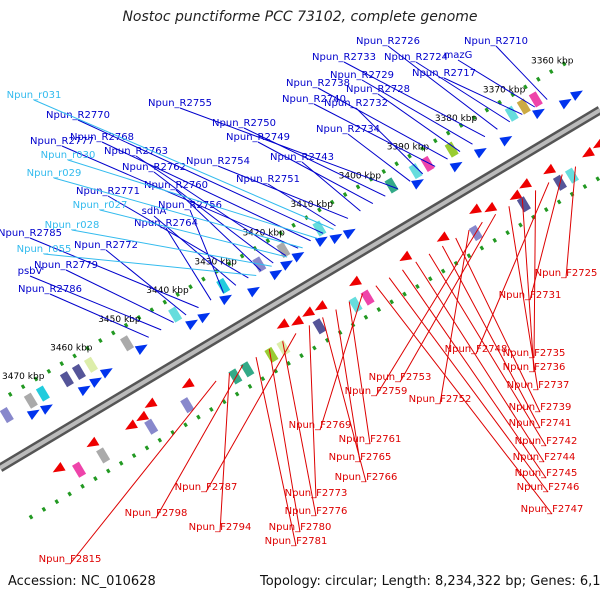 The width and height of the screenshot is (600, 600). What do you see at coordinates (154, 211) in the screenshot?
I see `plus-gene-label: sdhA` at bounding box center [154, 211].